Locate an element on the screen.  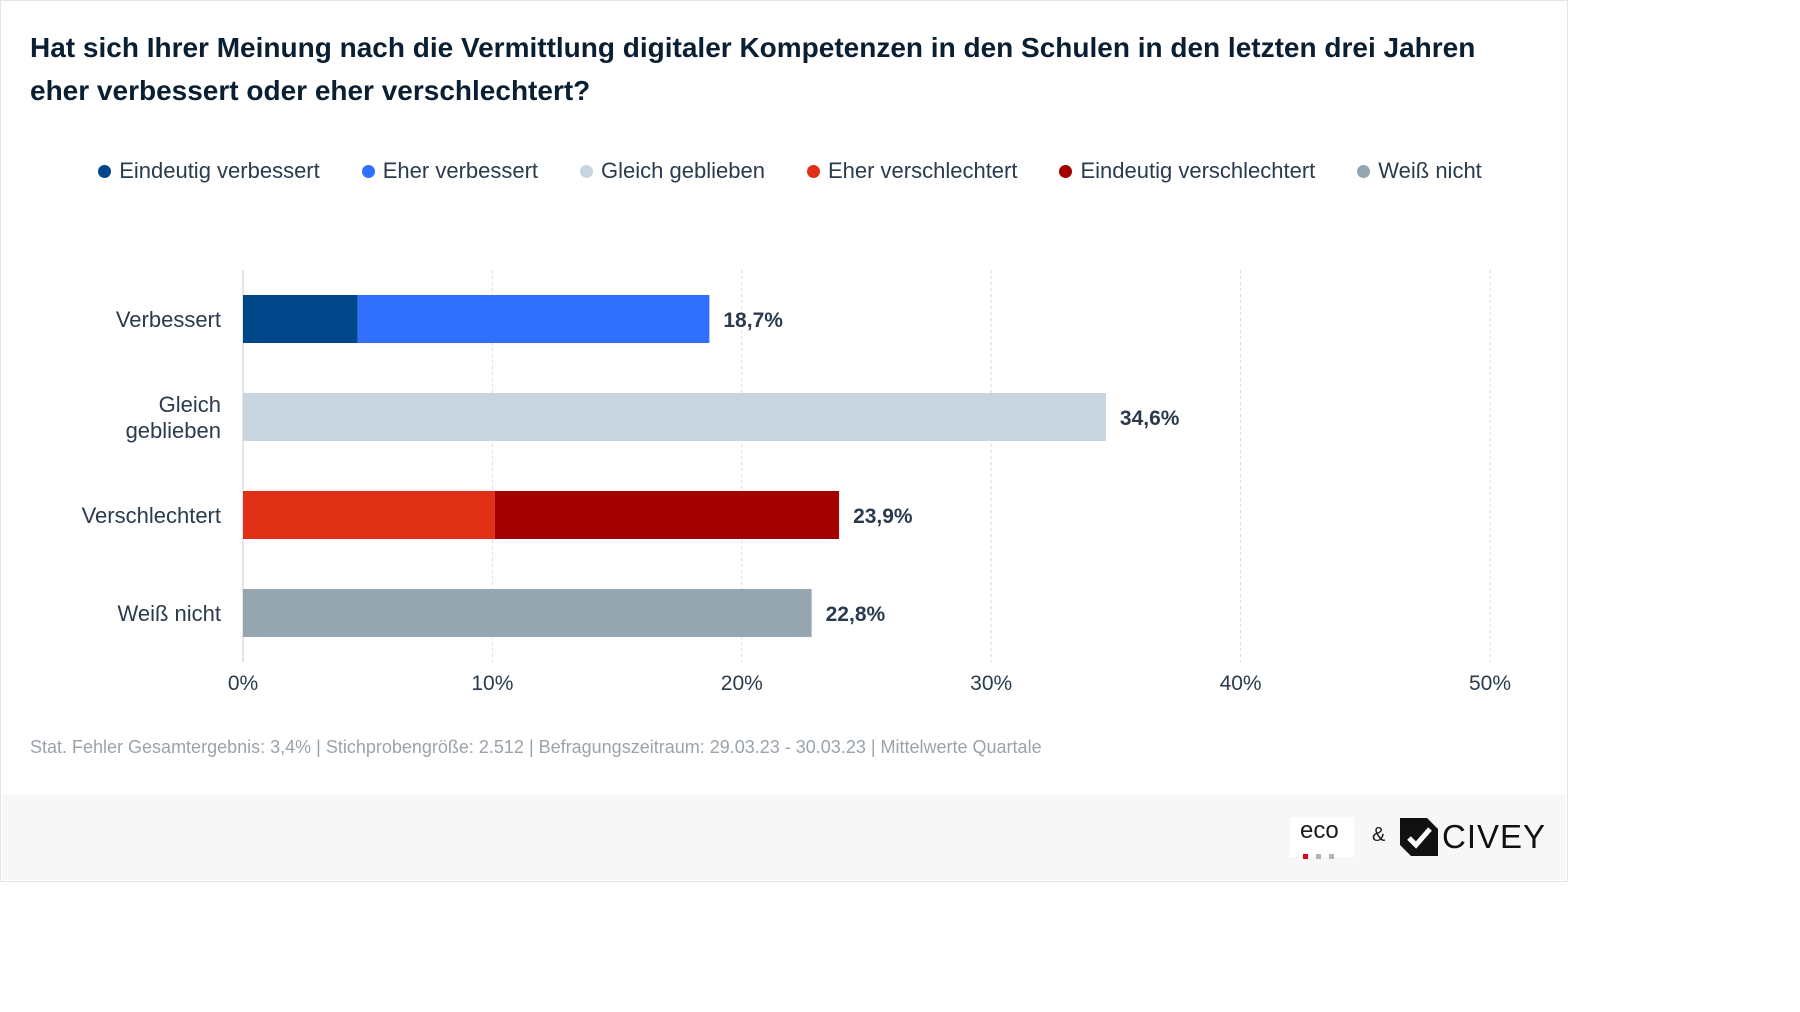
x-tick-label: 10% is located at coordinates (492, 683).